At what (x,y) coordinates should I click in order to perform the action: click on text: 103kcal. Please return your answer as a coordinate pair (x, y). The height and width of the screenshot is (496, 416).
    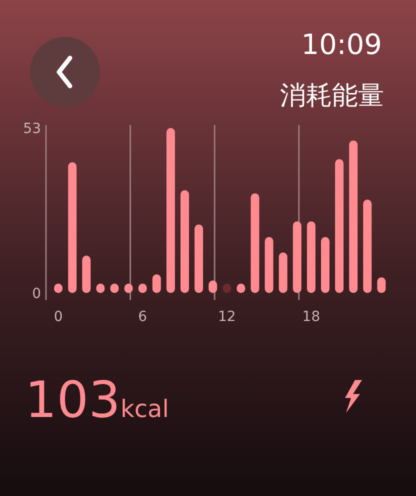
    Looking at the image, I should click on (97, 400).